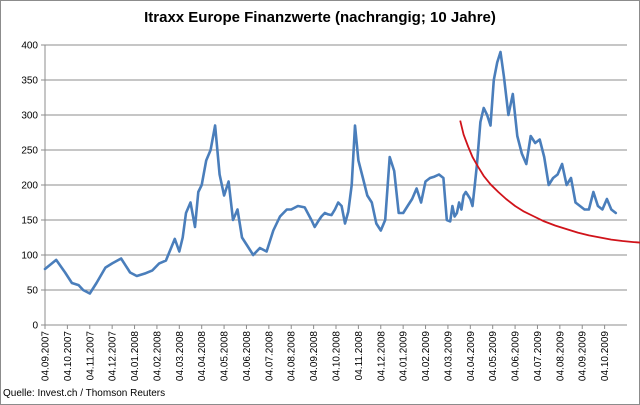 The width and height of the screenshot is (640, 405). I want to click on x-tick-label: 04.09.2009, so click(583, 356).